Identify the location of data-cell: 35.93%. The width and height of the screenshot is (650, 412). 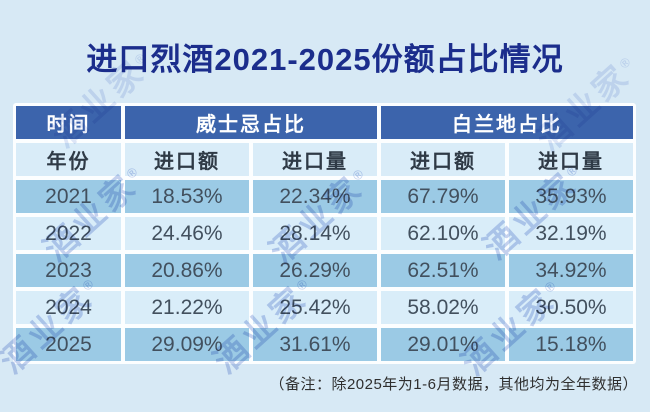
(571, 196).